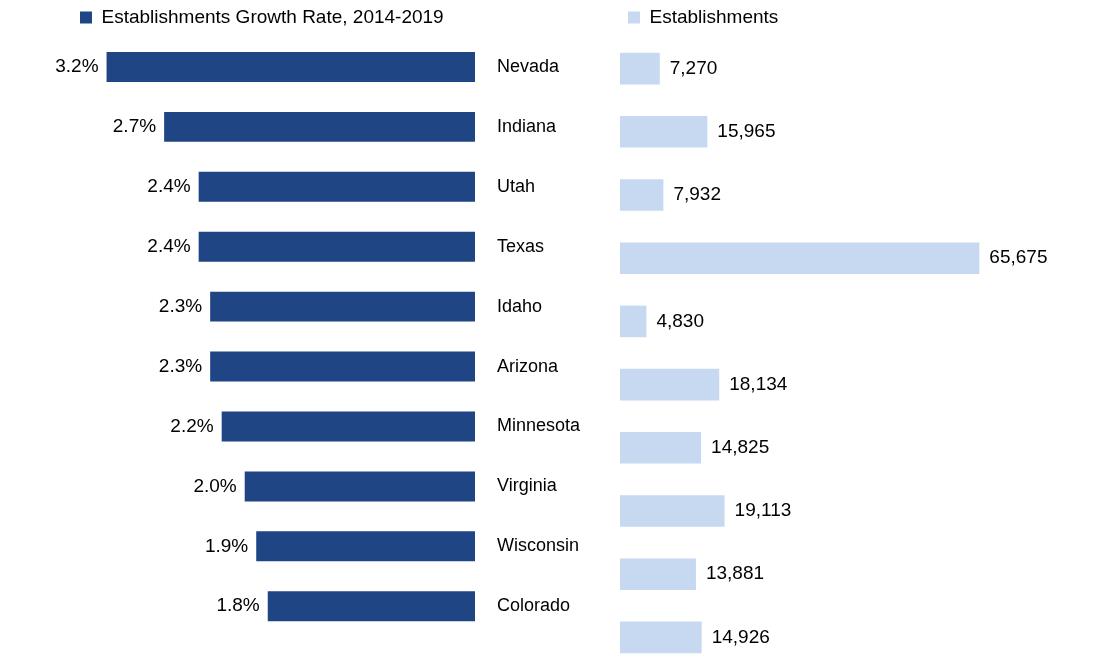  Describe the element at coordinates (697, 194) in the screenshot. I see `data-label: 7,932` at that location.